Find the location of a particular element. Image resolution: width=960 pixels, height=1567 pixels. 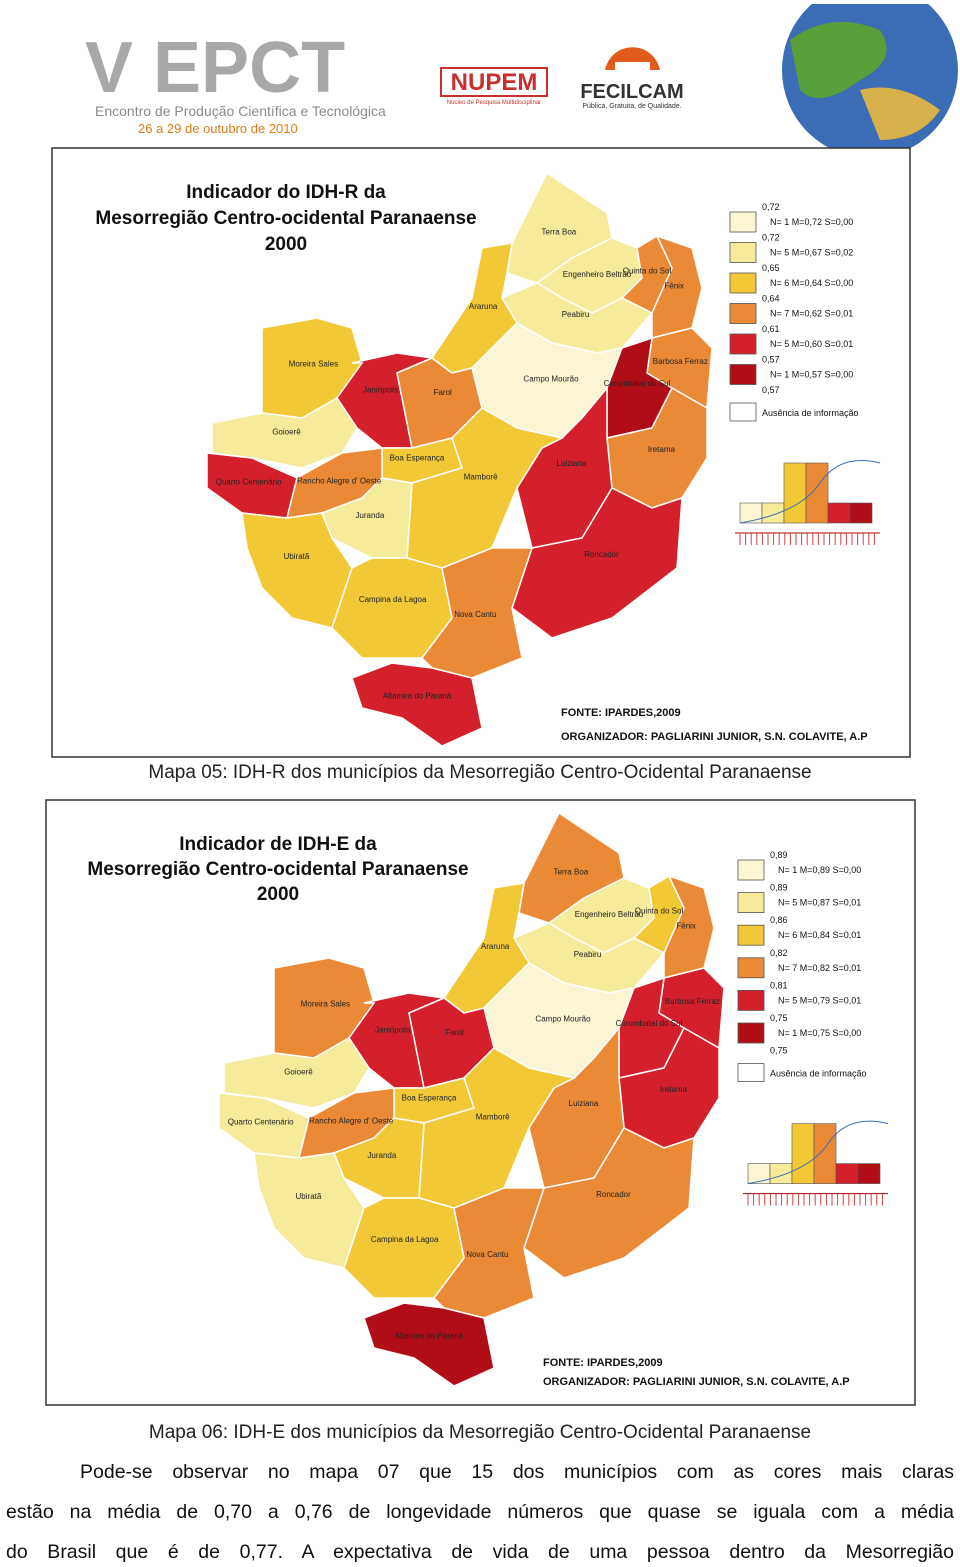

legend-break: 0,86 is located at coordinates (779, 920).